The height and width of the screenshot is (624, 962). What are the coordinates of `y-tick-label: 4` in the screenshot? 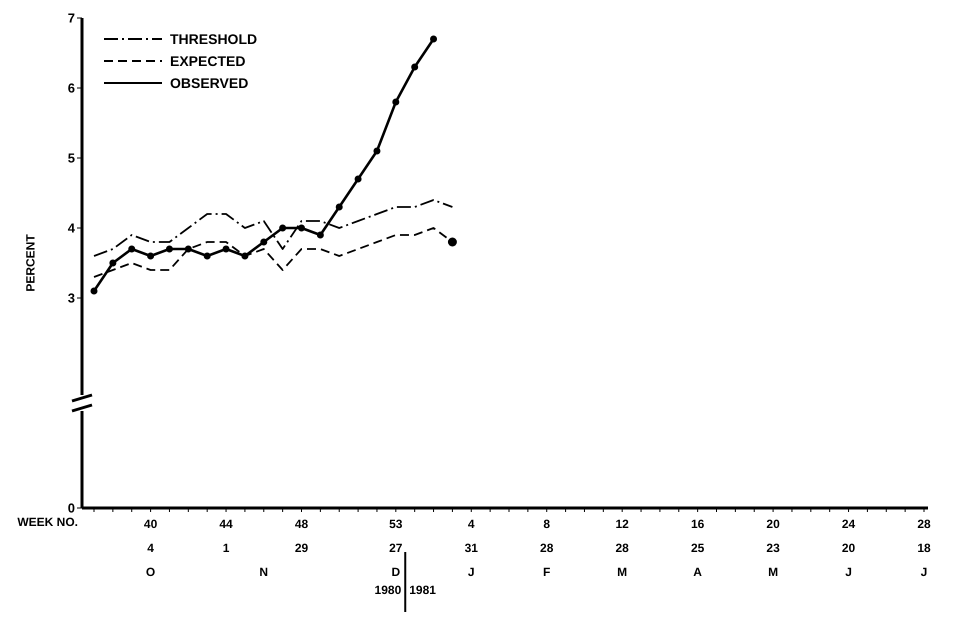 It's located at (72, 228).